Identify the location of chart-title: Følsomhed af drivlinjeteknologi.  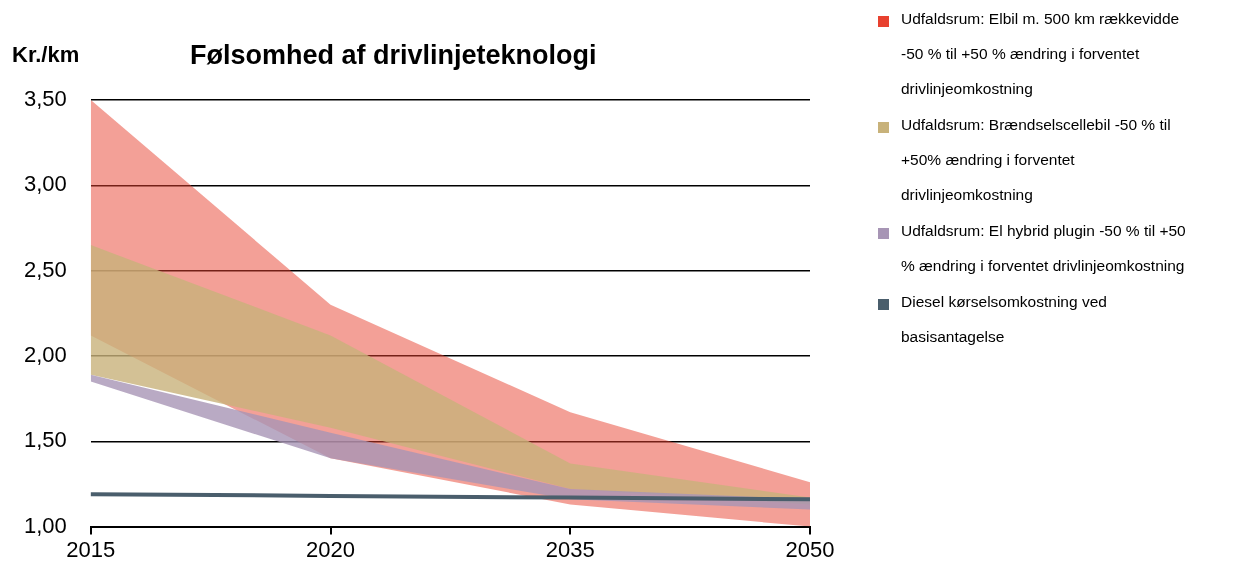
(393, 55).